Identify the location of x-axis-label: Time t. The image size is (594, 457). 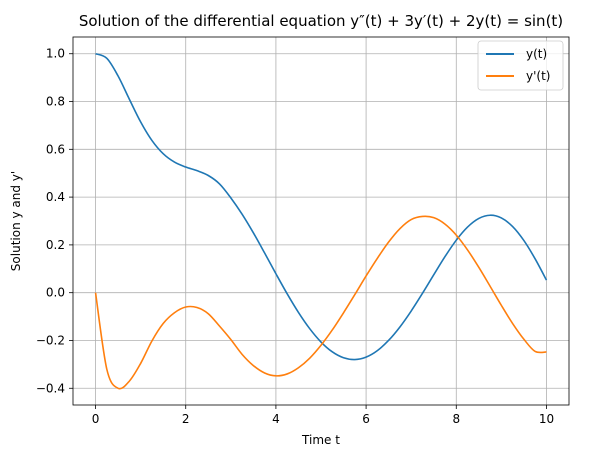
(320, 440).